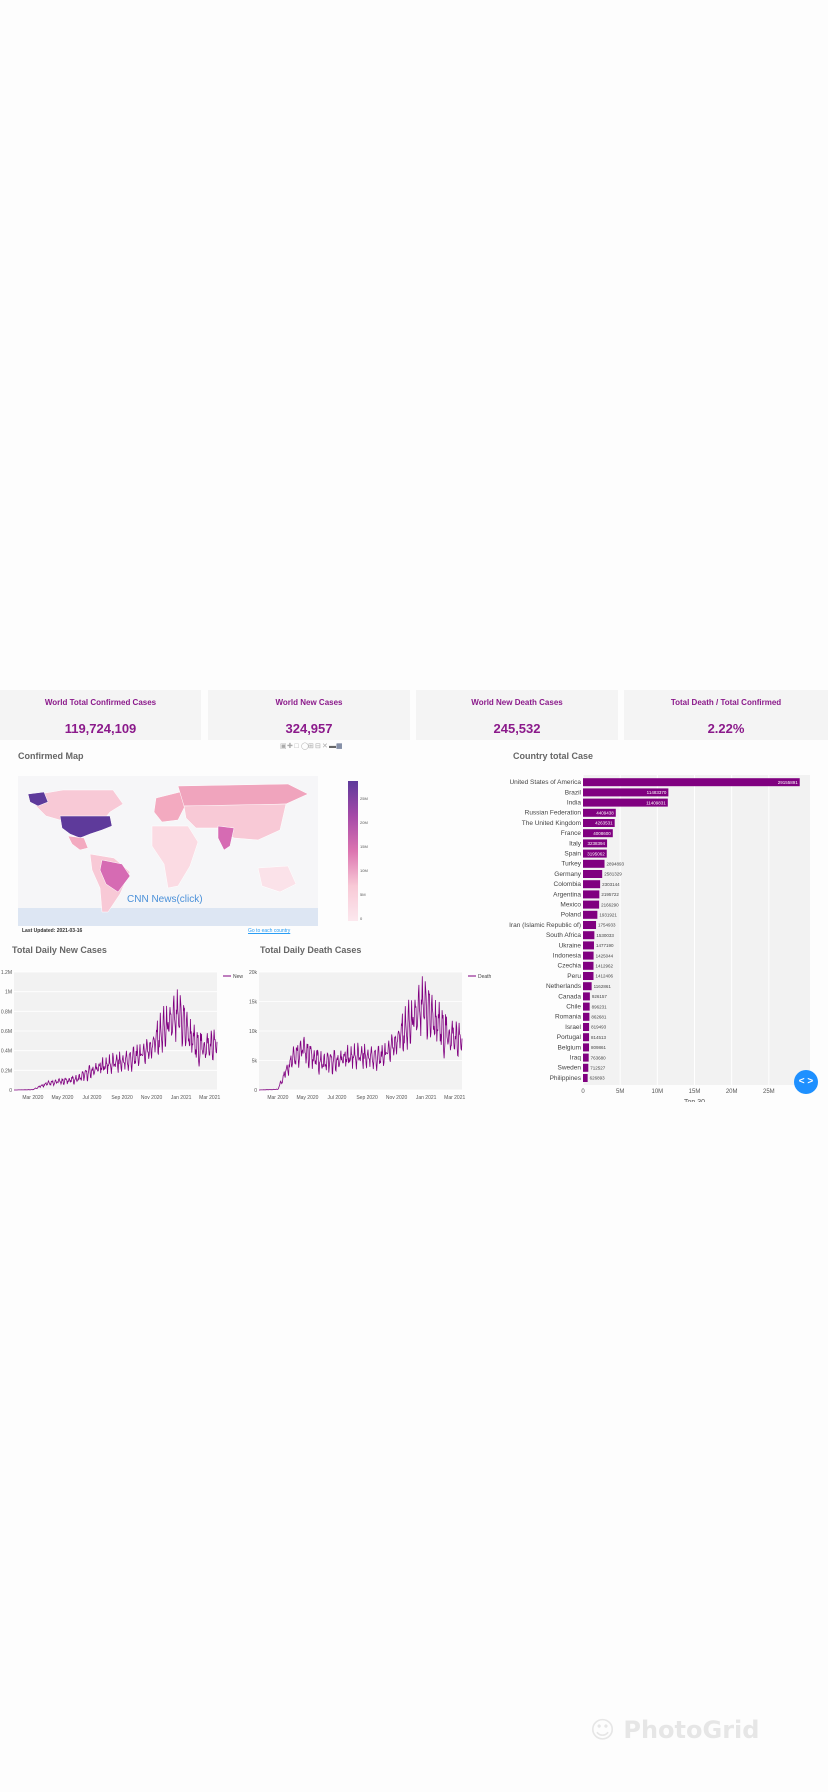  What do you see at coordinates (573, 792) in the screenshot?
I see `bar-category-label: Brazil` at bounding box center [573, 792].